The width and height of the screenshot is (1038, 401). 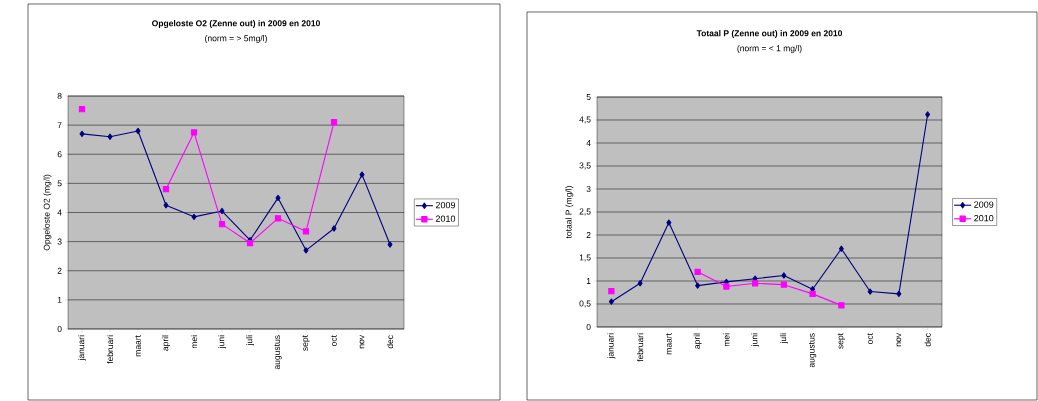 I want to click on y-tick-label: 1,5, so click(x=585, y=258).